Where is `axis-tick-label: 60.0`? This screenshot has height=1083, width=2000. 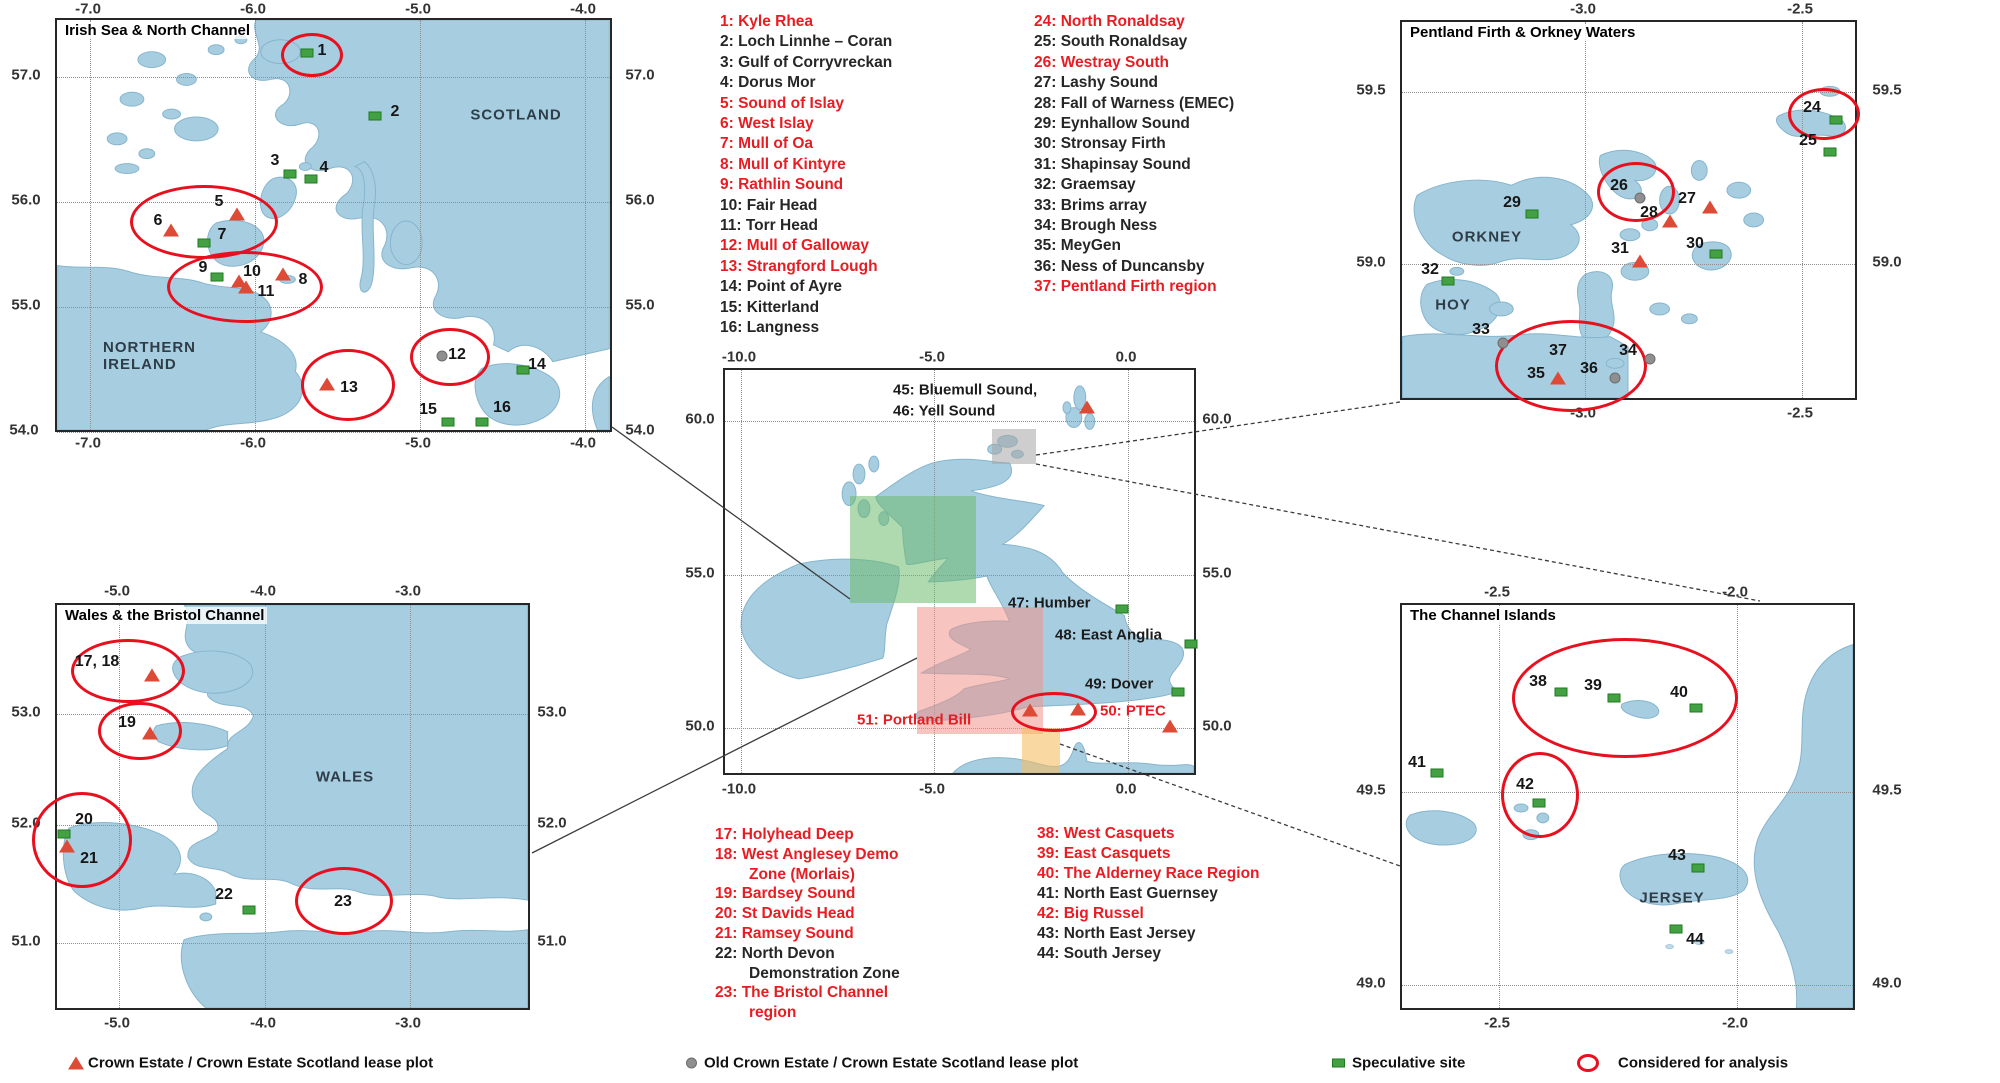 axis-tick-label: 60.0 is located at coordinates (700, 419).